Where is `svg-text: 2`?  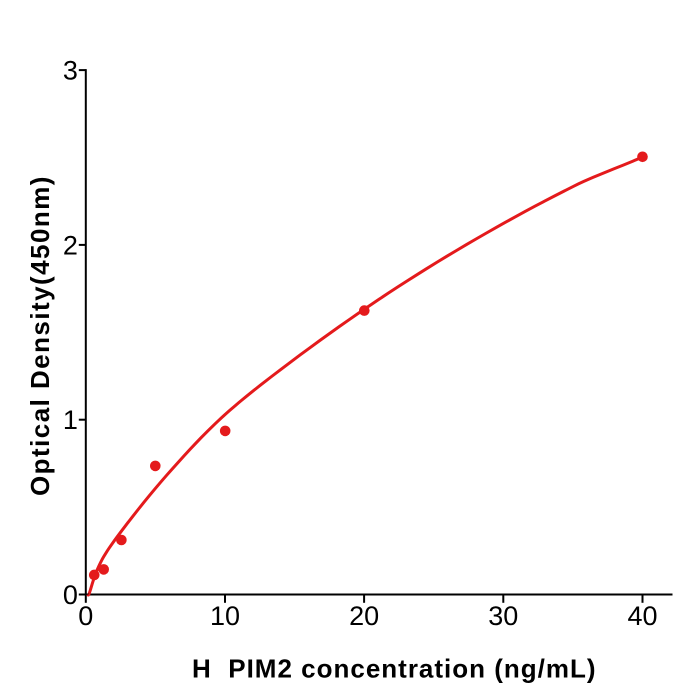 svg-text: 2 is located at coordinates (70, 245).